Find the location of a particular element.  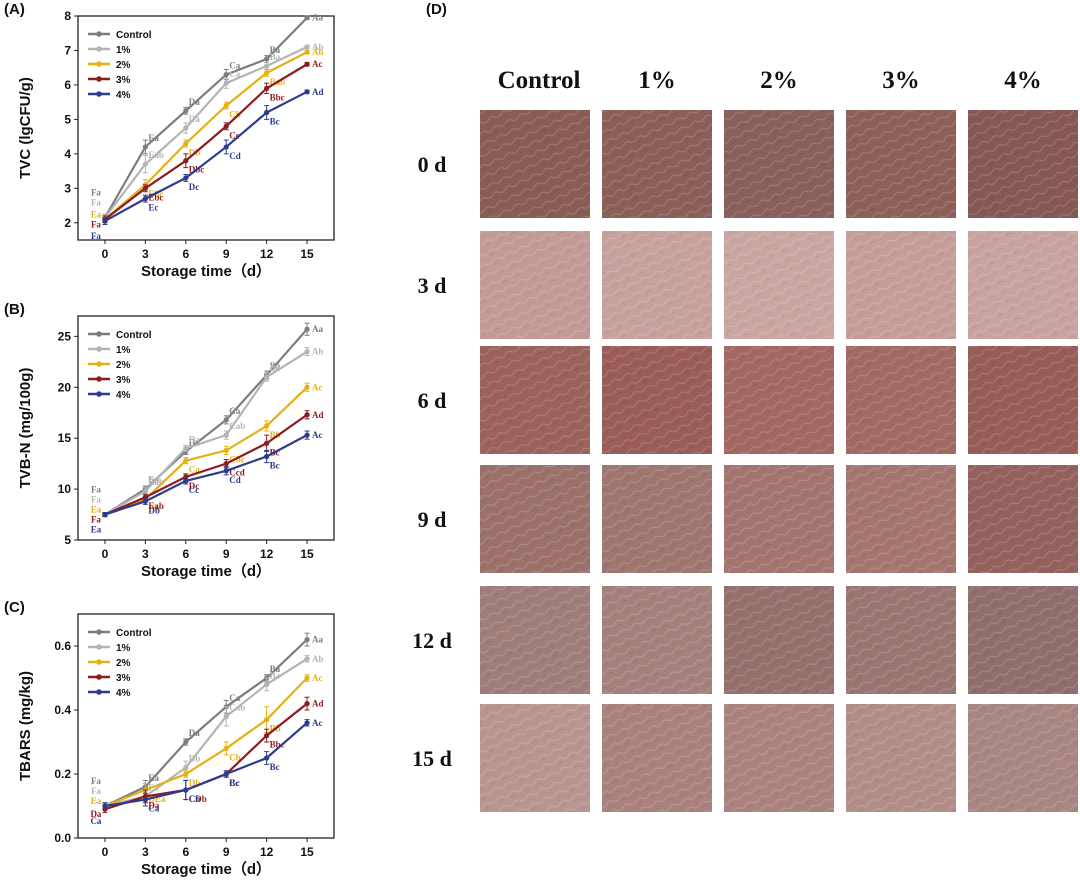

panel-label: (A) is located at coordinates (14, 9).